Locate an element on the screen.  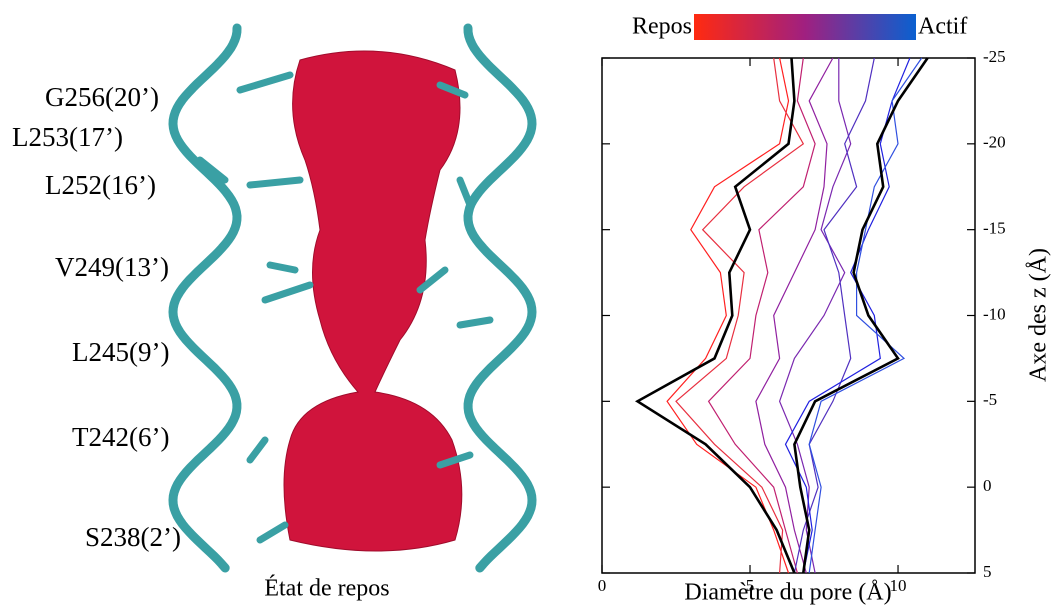
y-tick-label: -10 is located at coordinates (994, 313).